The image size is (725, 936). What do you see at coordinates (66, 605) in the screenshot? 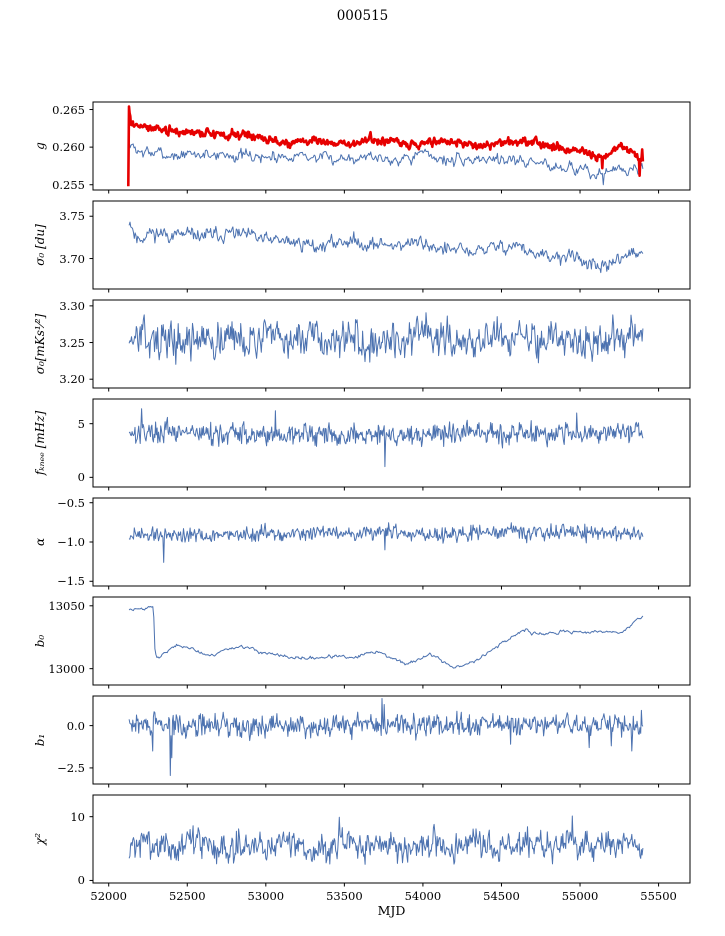
I see `y-tick-label-b0: 13050` at bounding box center [66, 605].